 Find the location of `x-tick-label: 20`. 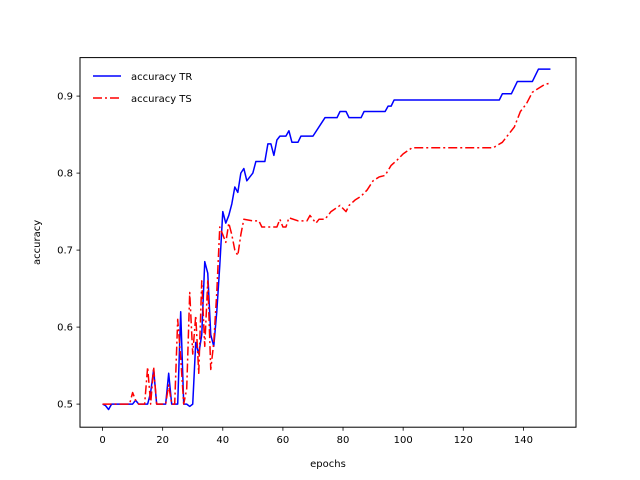

x-tick-label: 20 is located at coordinates (162, 440).